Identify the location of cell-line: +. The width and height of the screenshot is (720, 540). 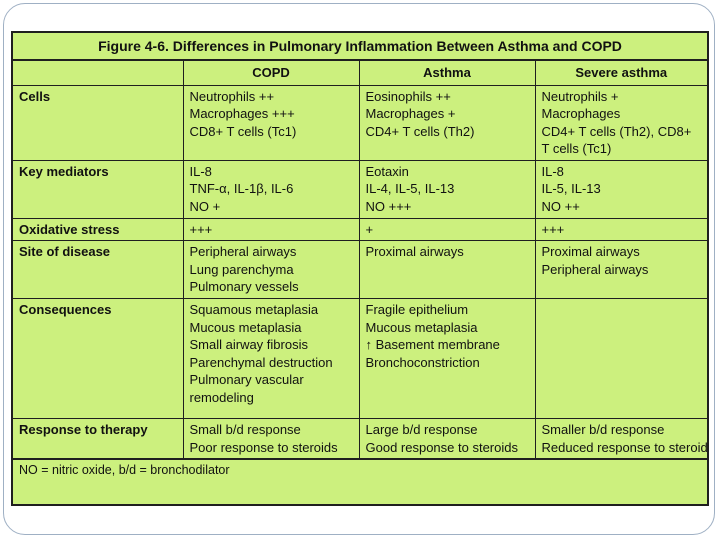
(369, 229).